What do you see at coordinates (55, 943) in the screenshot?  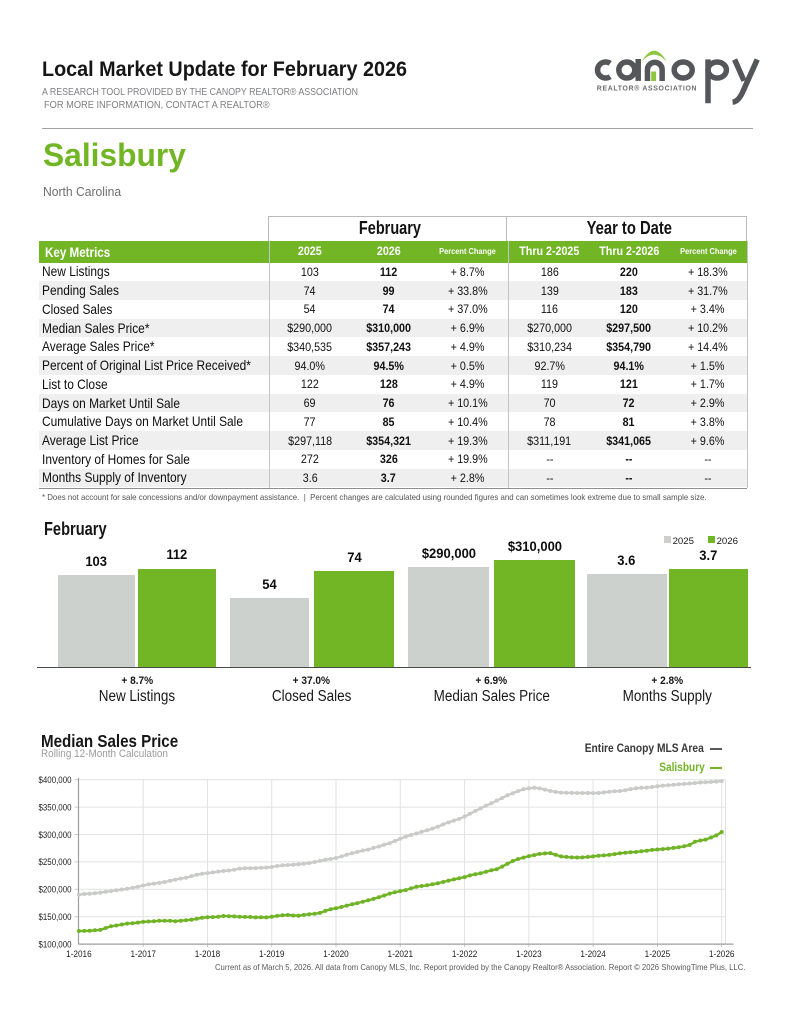 I see `svg-text: $100,000` at bounding box center [55, 943].